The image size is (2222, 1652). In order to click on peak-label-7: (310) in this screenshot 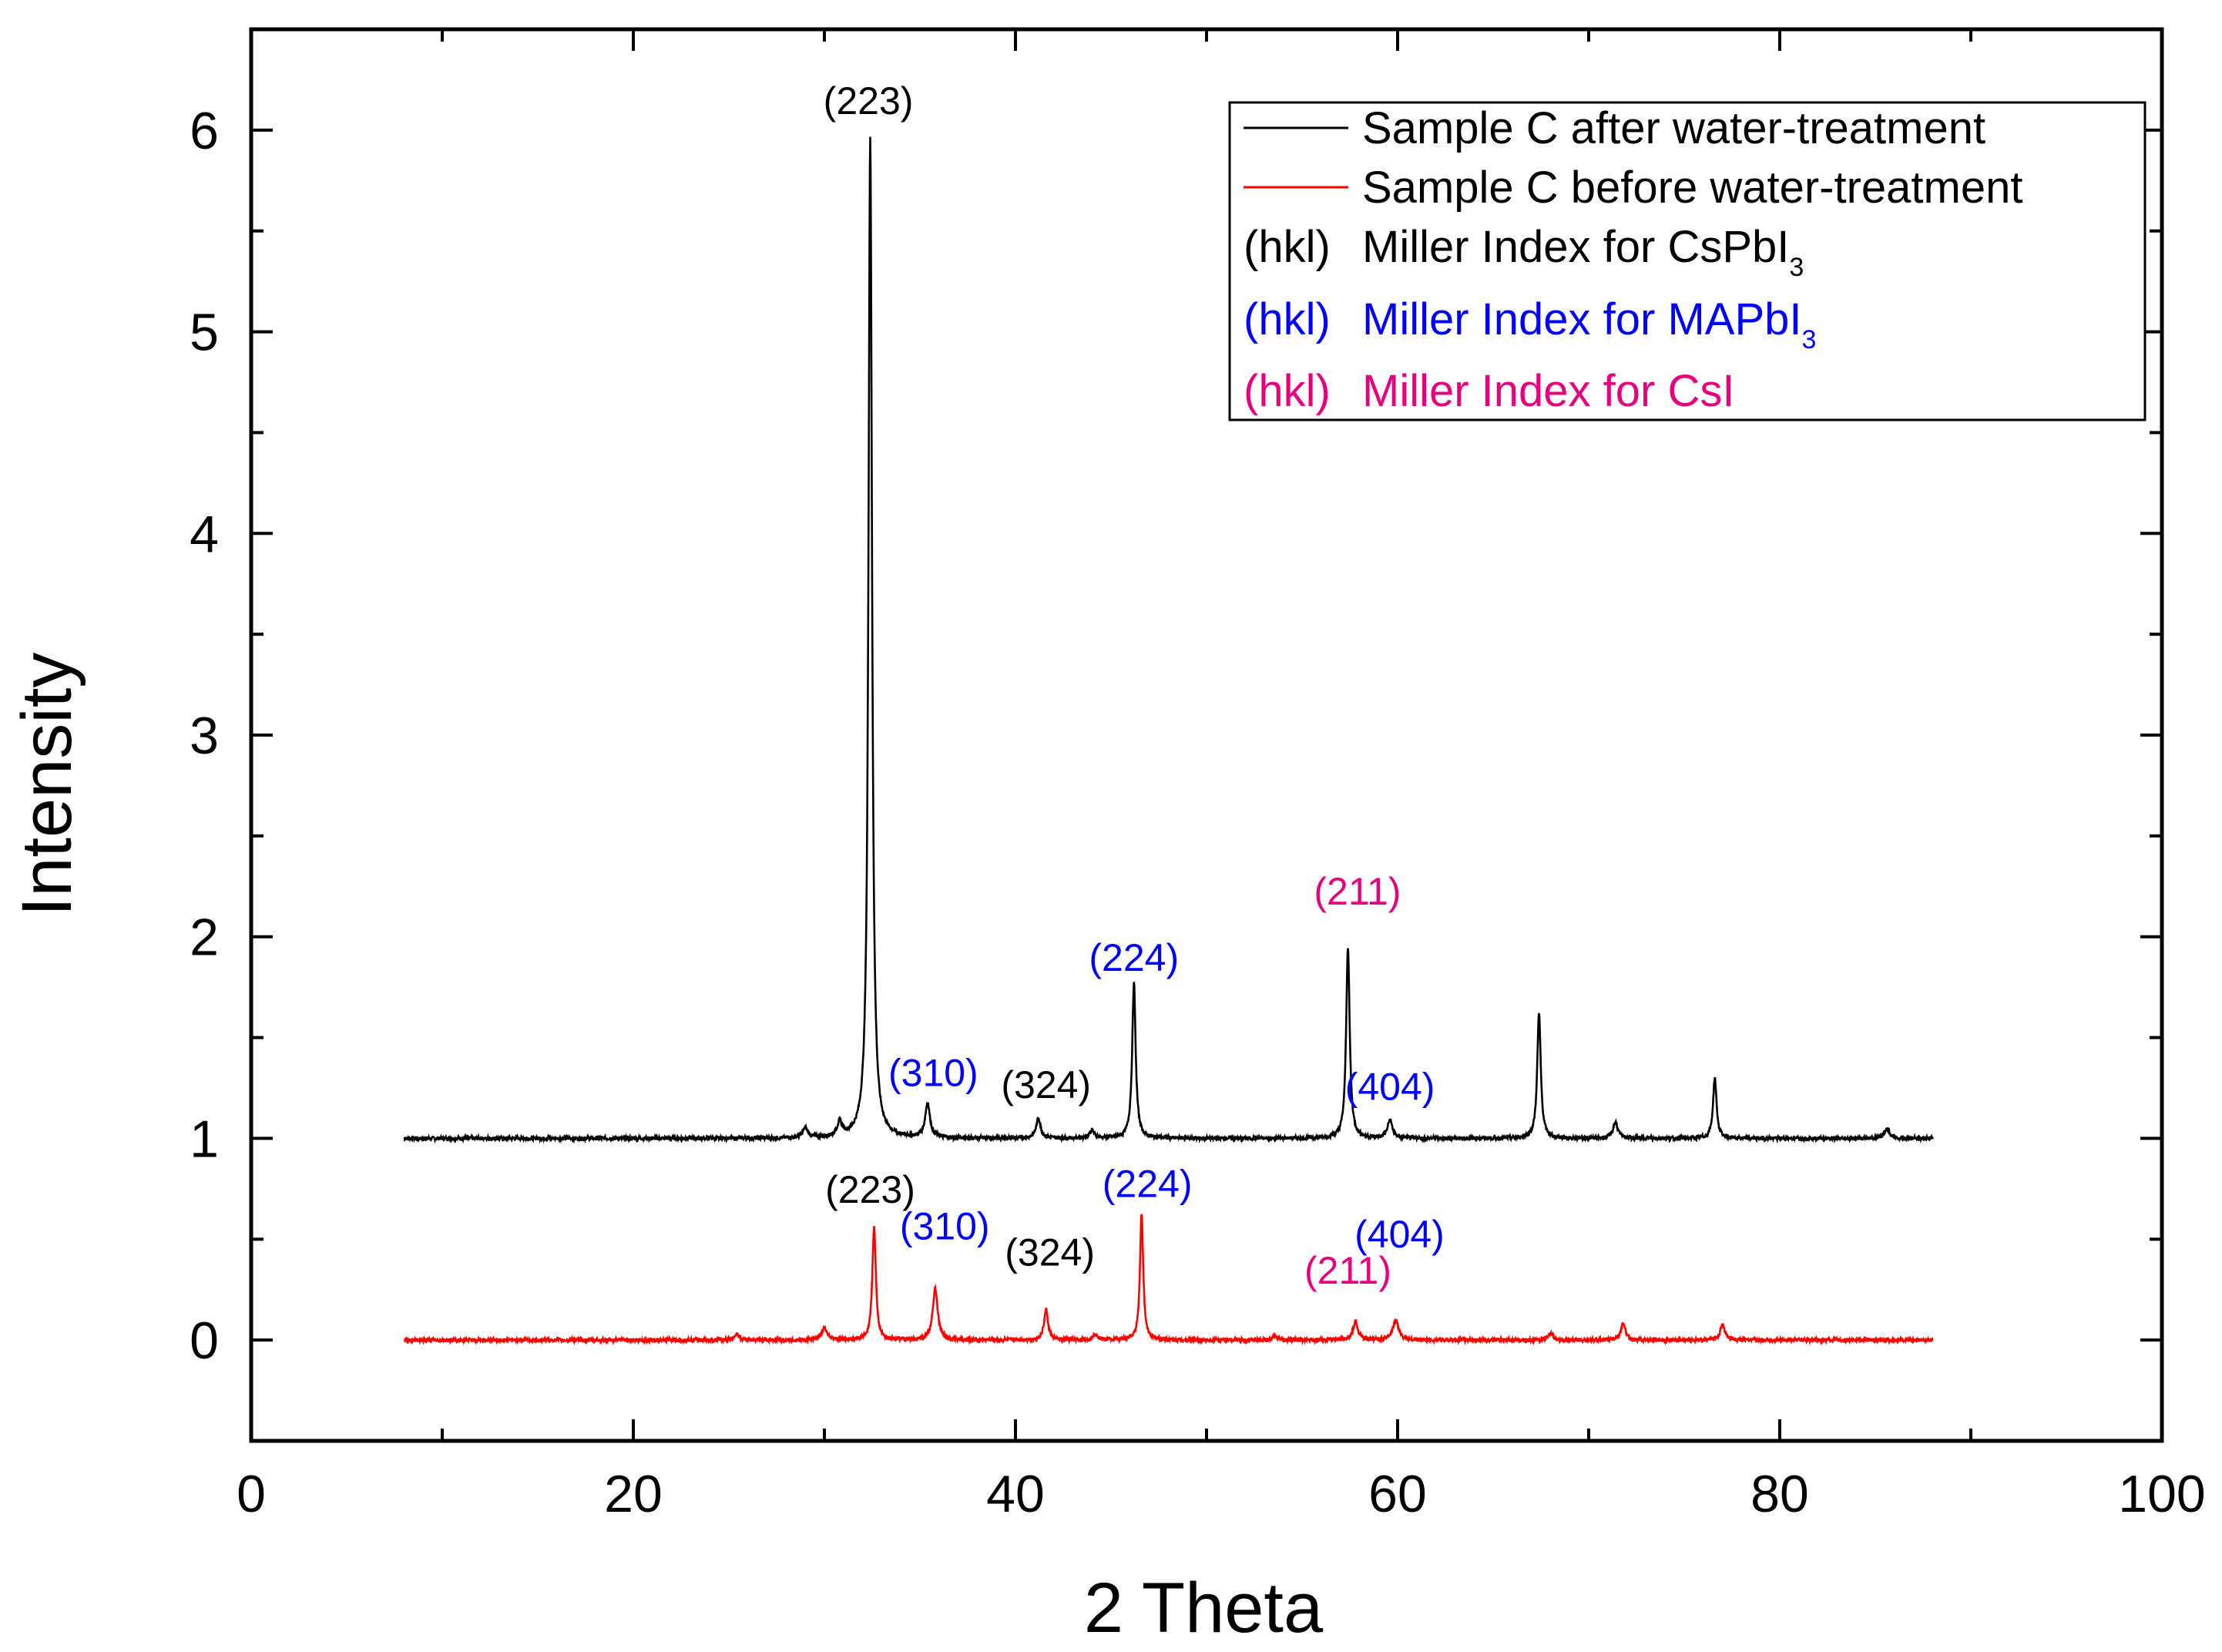, I will do `click(945, 1225)`.